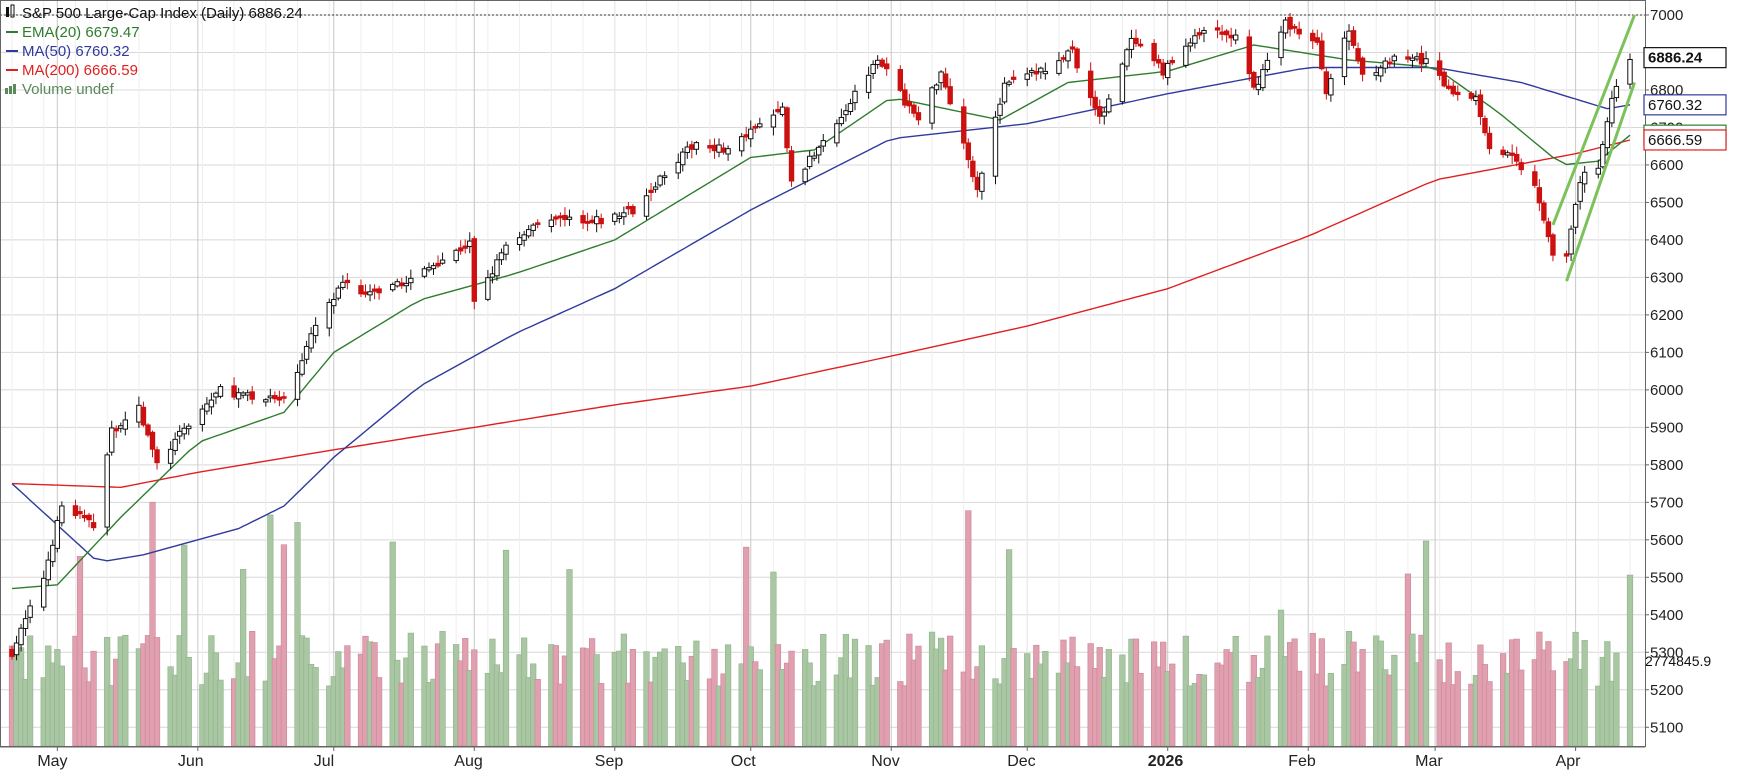 The image size is (1738, 781). I want to click on x-tick-label: Sep, so click(609, 761).